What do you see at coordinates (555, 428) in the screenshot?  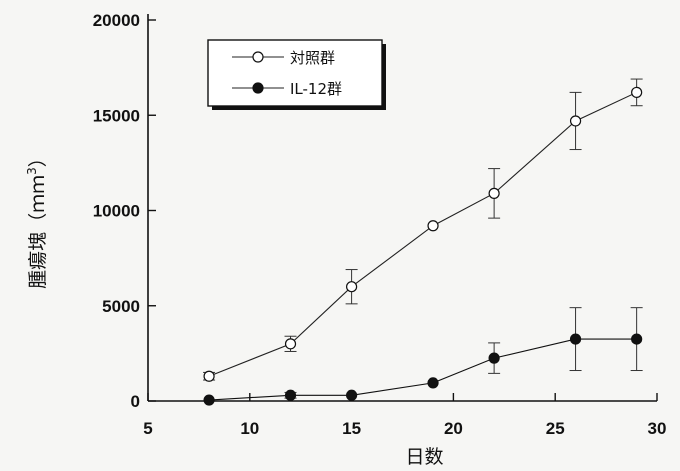 I see `x-tick-label: 25` at bounding box center [555, 428].